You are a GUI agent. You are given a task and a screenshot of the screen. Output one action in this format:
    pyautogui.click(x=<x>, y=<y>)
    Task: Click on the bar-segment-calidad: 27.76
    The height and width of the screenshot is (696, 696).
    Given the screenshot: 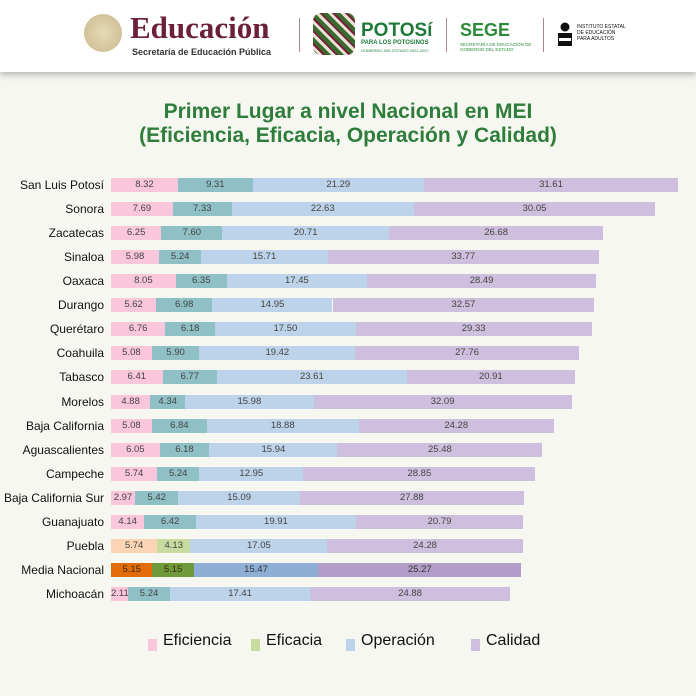 What is the action you would take?
    pyautogui.click(x=467, y=353)
    